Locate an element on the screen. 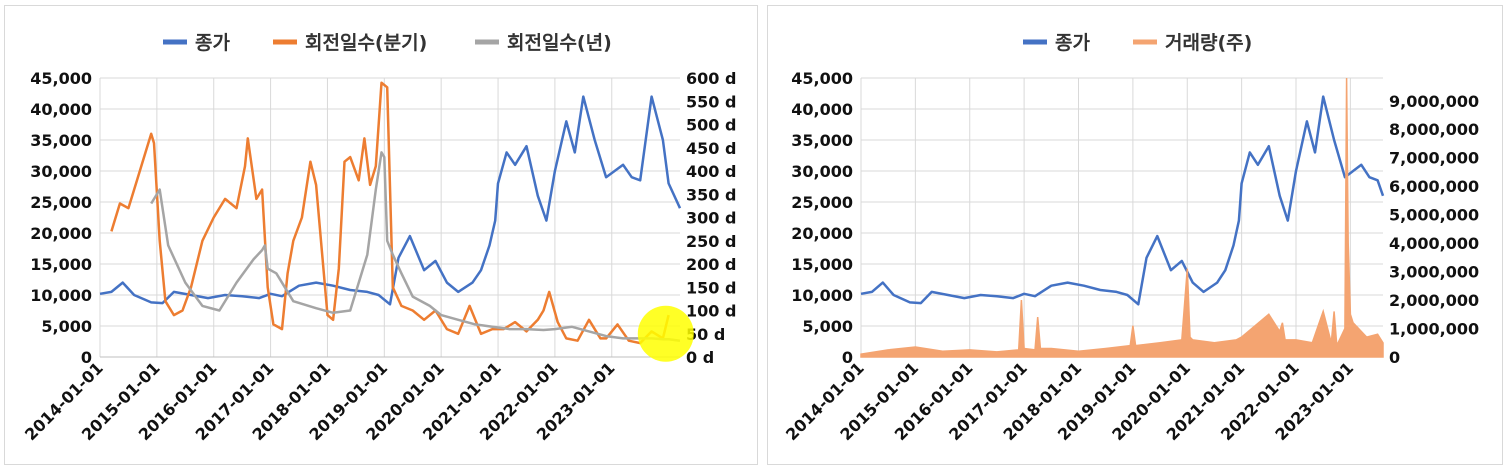  y-right-tick-label: 600 d is located at coordinates (711, 78).